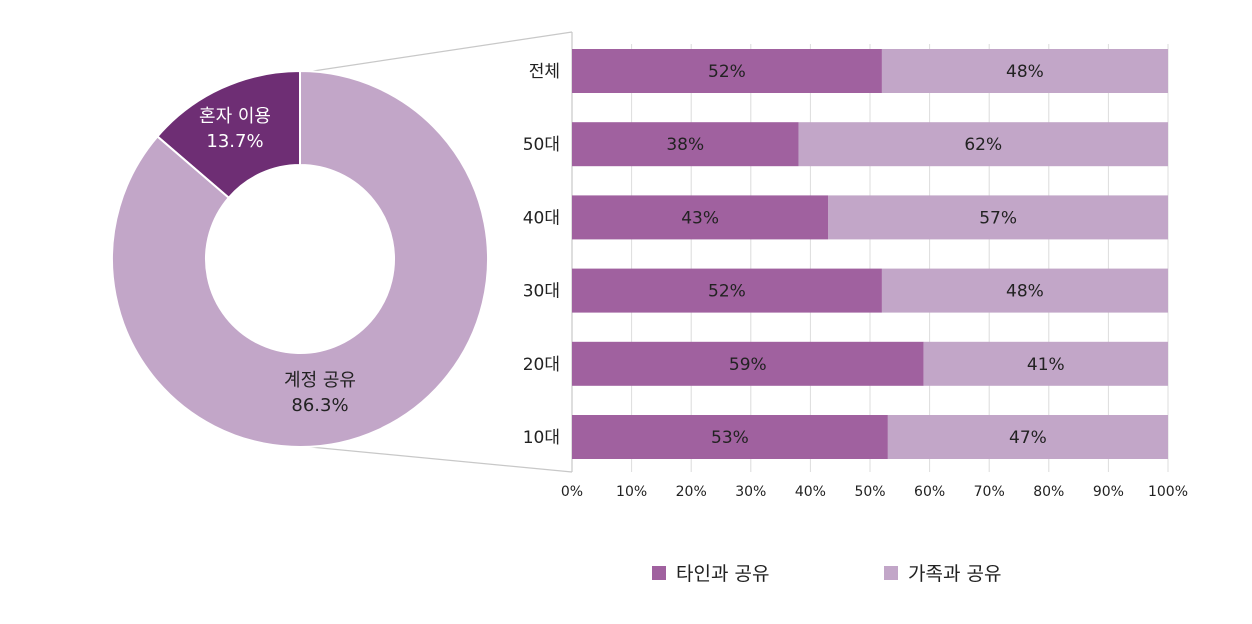 This screenshot has height=624, width=1252. Describe the element at coordinates (691, 492) in the screenshot. I see `x-tick-label: 20%` at that location.